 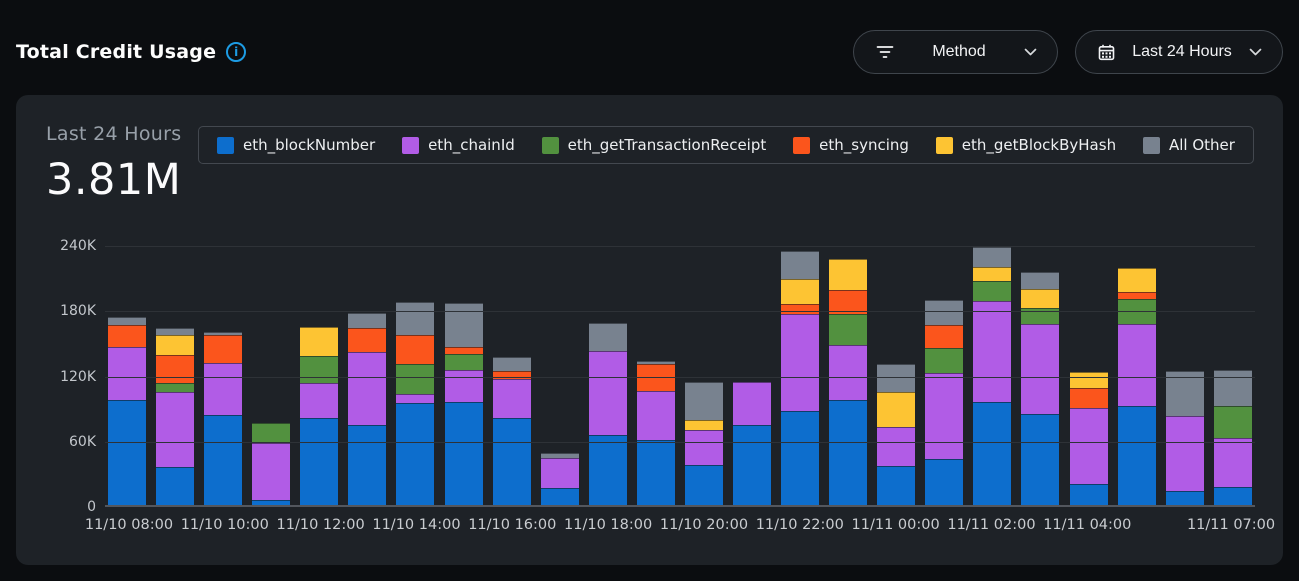 What do you see at coordinates (1025, 145) in the screenshot?
I see `legend-item: eth_getBlockByHash` at bounding box center [1025, 145].